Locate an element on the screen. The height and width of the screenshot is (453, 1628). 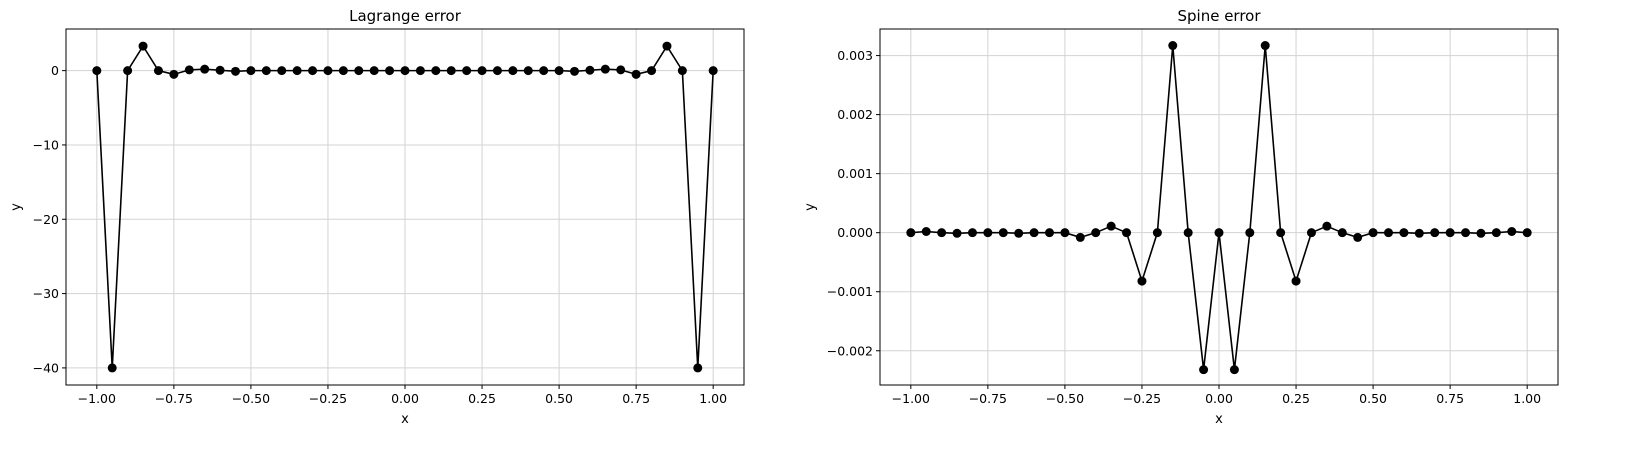
lagrange-x-tick-label: 0.75 is located at coordinates (636, 398).